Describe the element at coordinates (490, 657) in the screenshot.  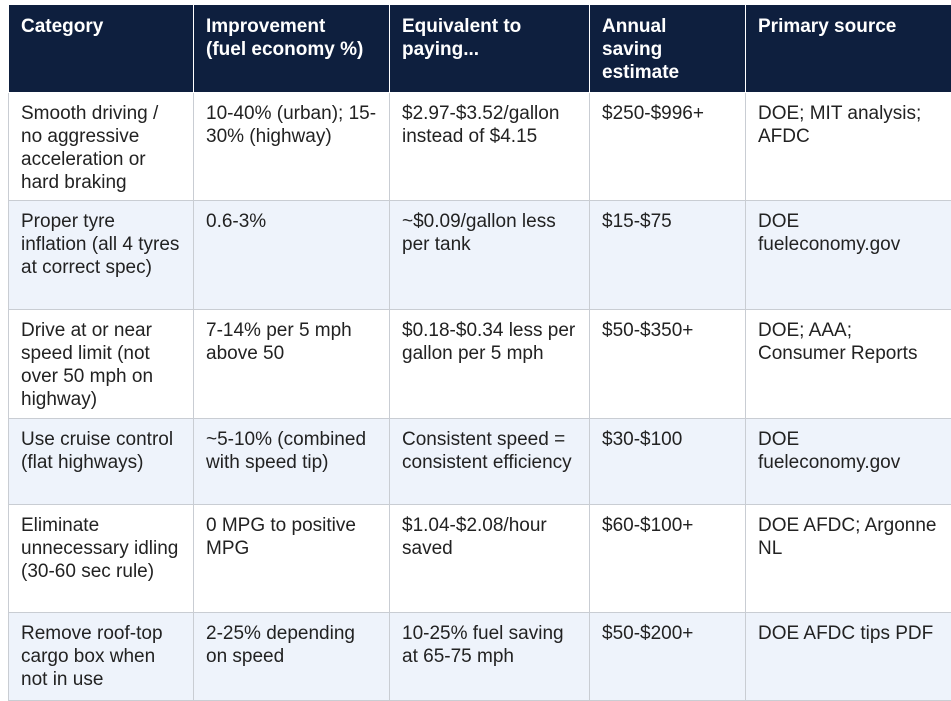
I see `cell-equivalent: 10-25% fuel saving at 65-75 mph` at that location.